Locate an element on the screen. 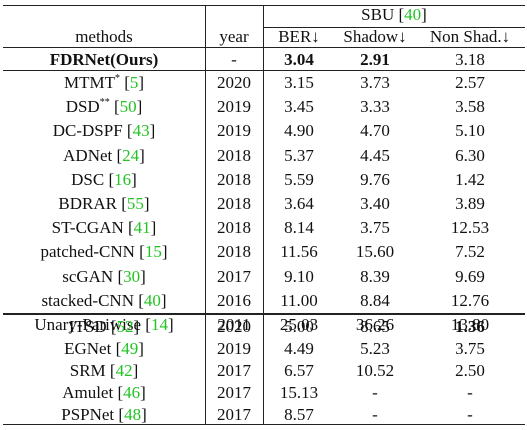  col-header-year: year is located at coordinates (234, 36).